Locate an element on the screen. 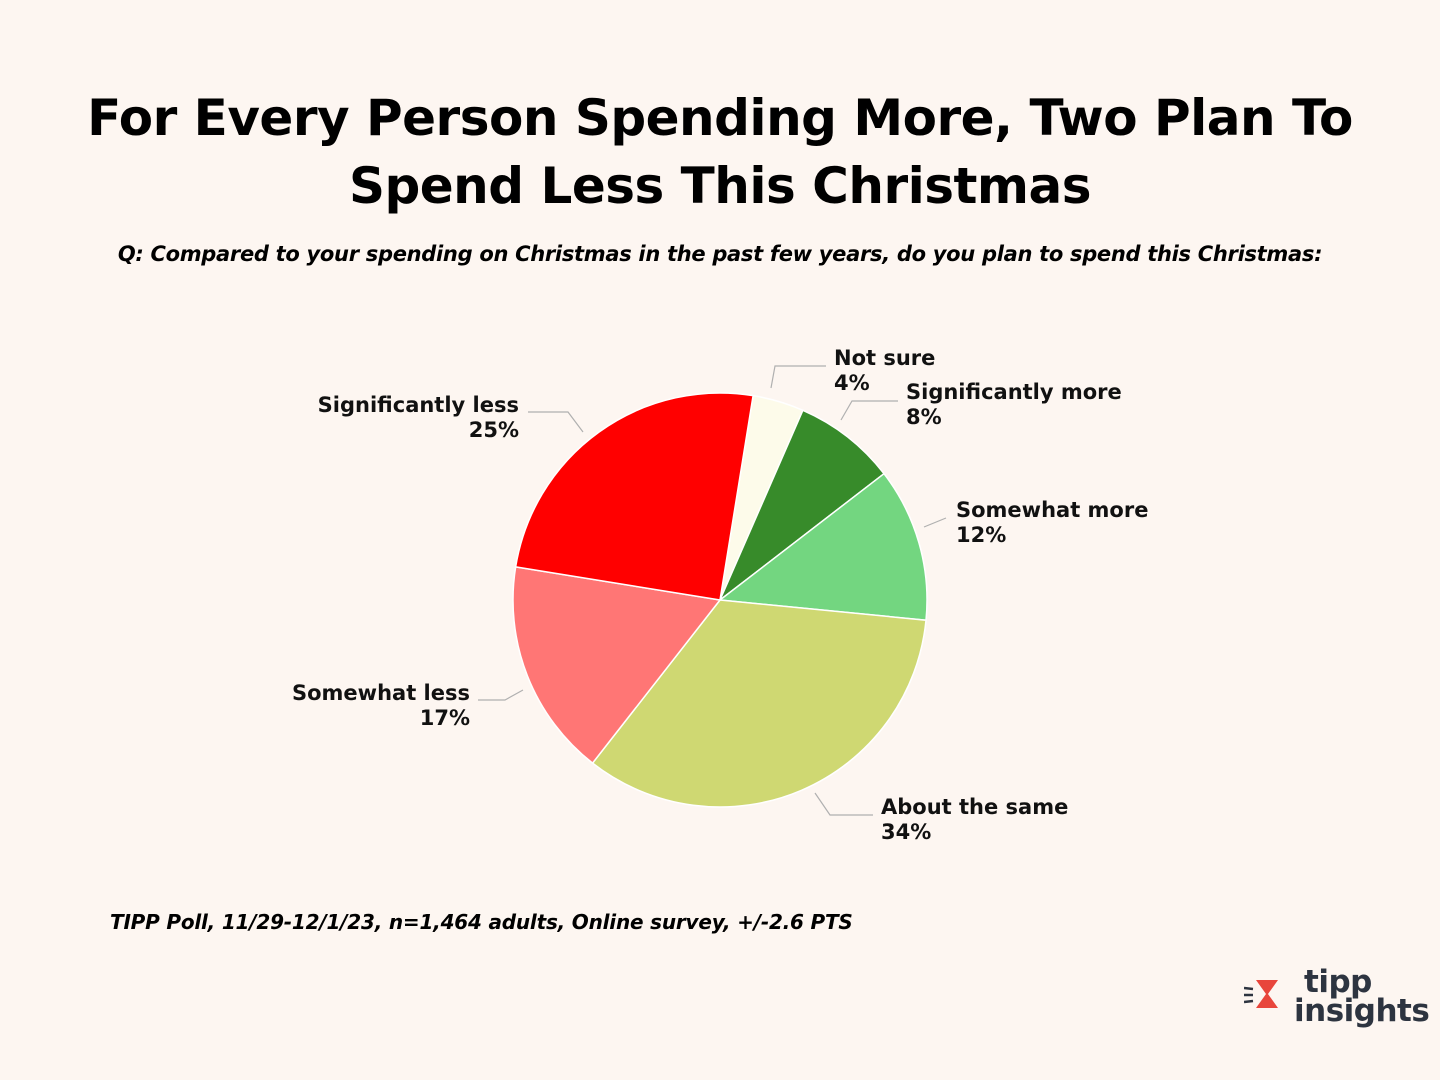 The image size is (1440, 1080). slice-label-significantly-more: Significantly more is located at coordinates (1014, 392).